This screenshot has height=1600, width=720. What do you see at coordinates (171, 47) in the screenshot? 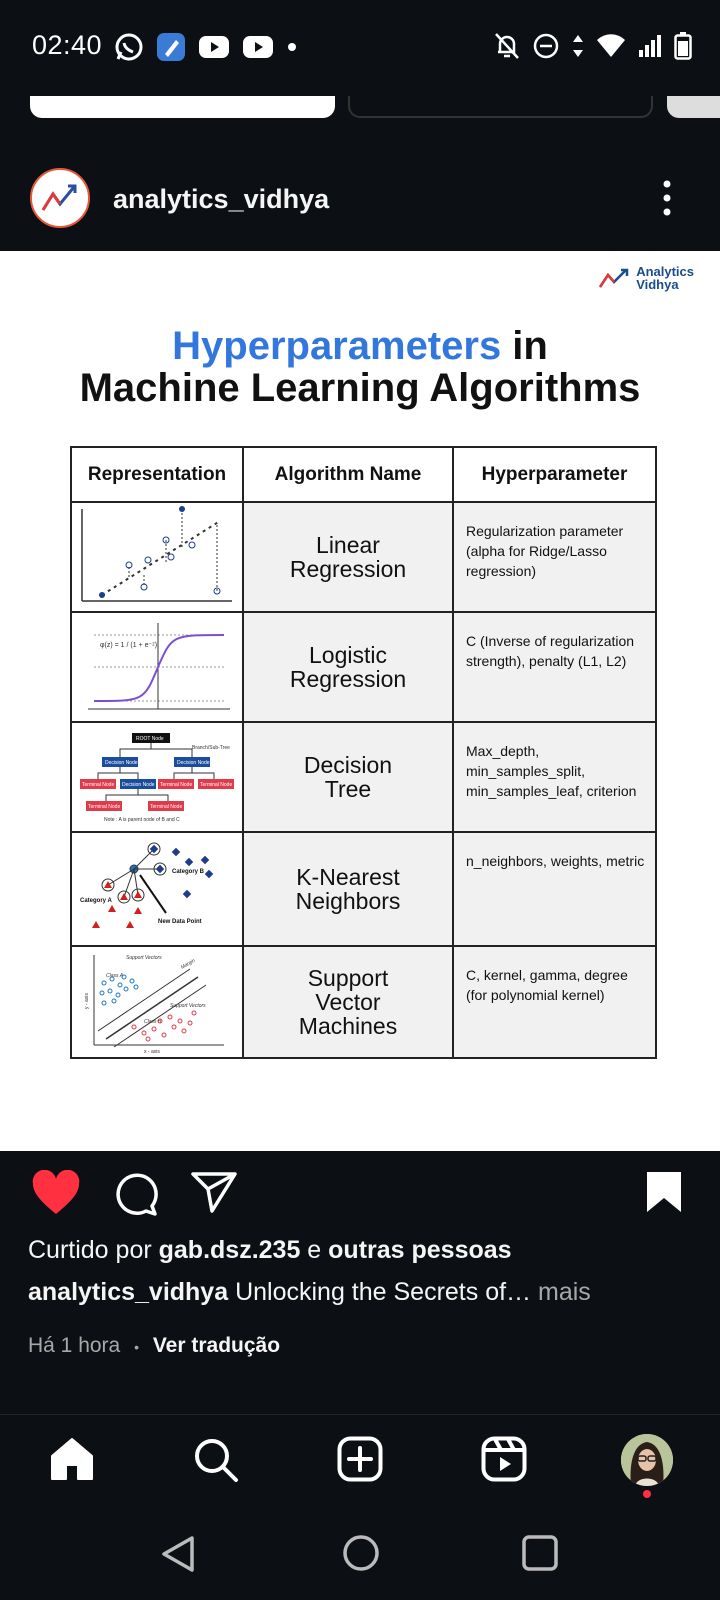
I see `app-icon` at bounding box center [171, 47].